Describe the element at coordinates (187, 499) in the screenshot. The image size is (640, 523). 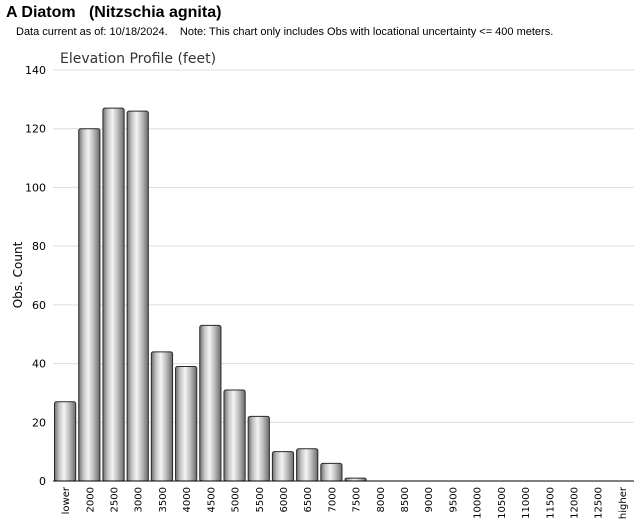
I see `x-tick-label: 4000` at that location.